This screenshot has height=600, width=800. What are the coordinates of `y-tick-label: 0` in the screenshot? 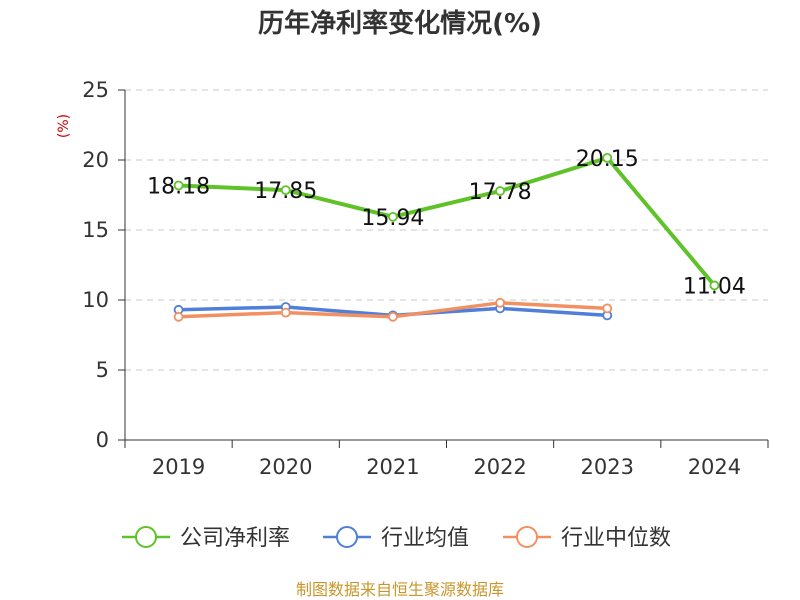 It's located at (102, 440).